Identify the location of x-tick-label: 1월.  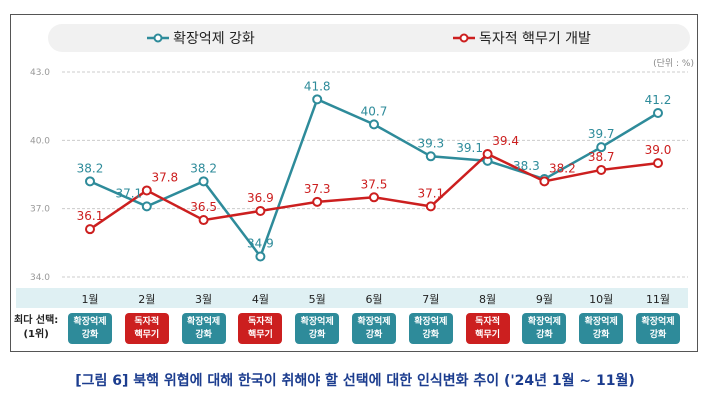
(89, 299).